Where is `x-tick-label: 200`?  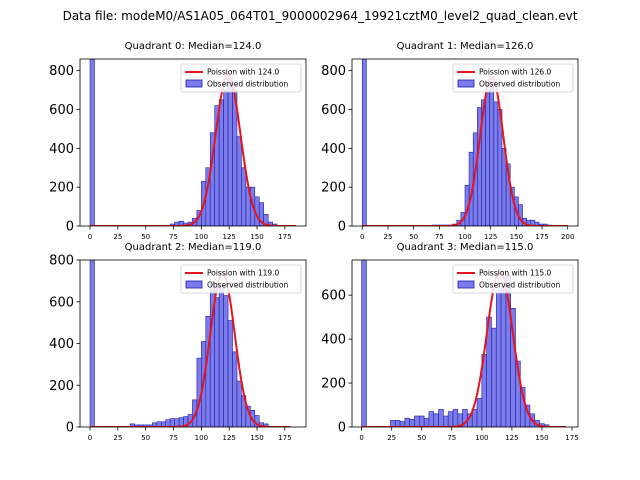
x-tick-label: 200 is located at coordinates (567, 237).